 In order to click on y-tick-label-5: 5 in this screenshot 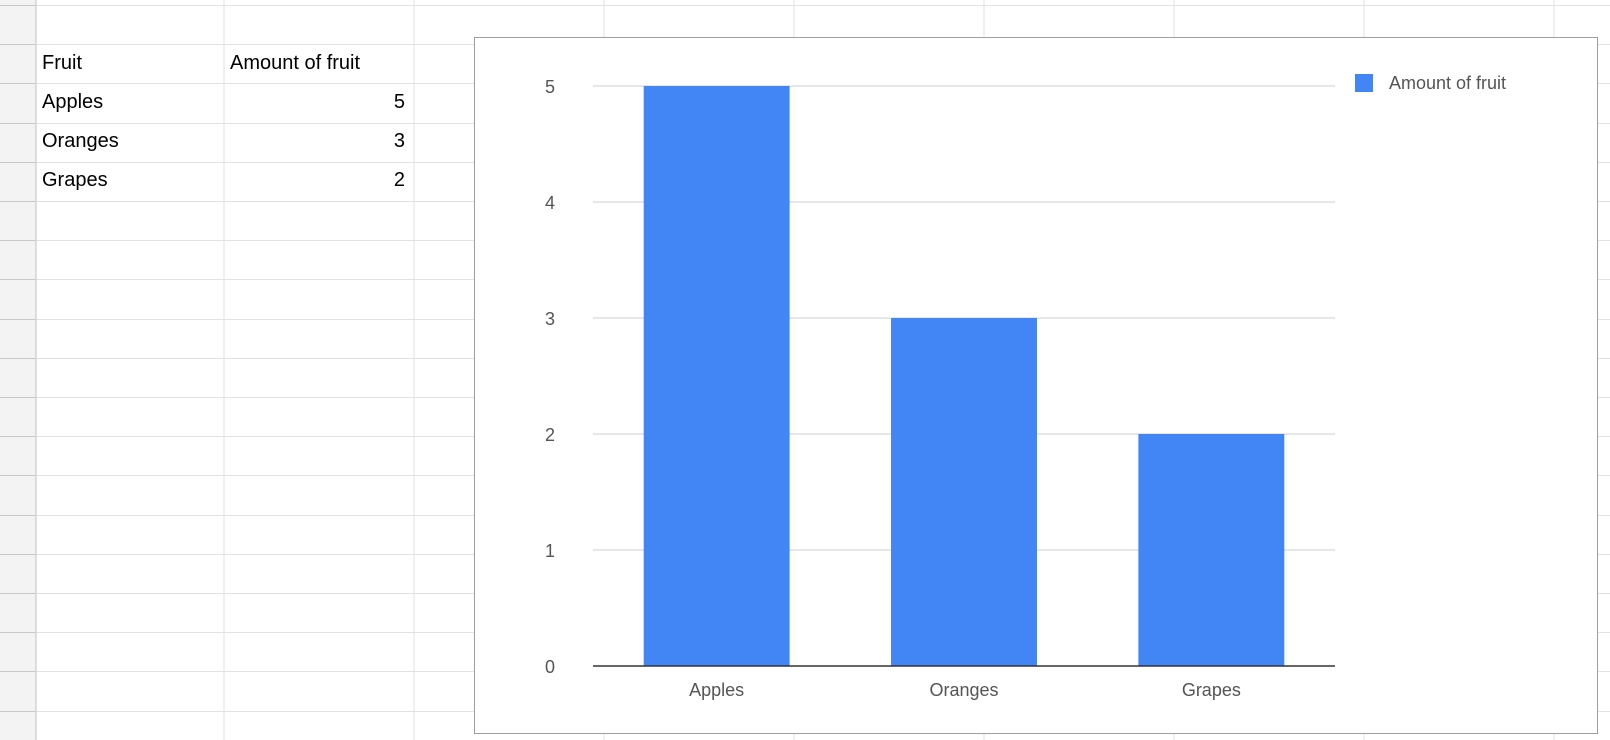, I will do `click(550, 87)`.